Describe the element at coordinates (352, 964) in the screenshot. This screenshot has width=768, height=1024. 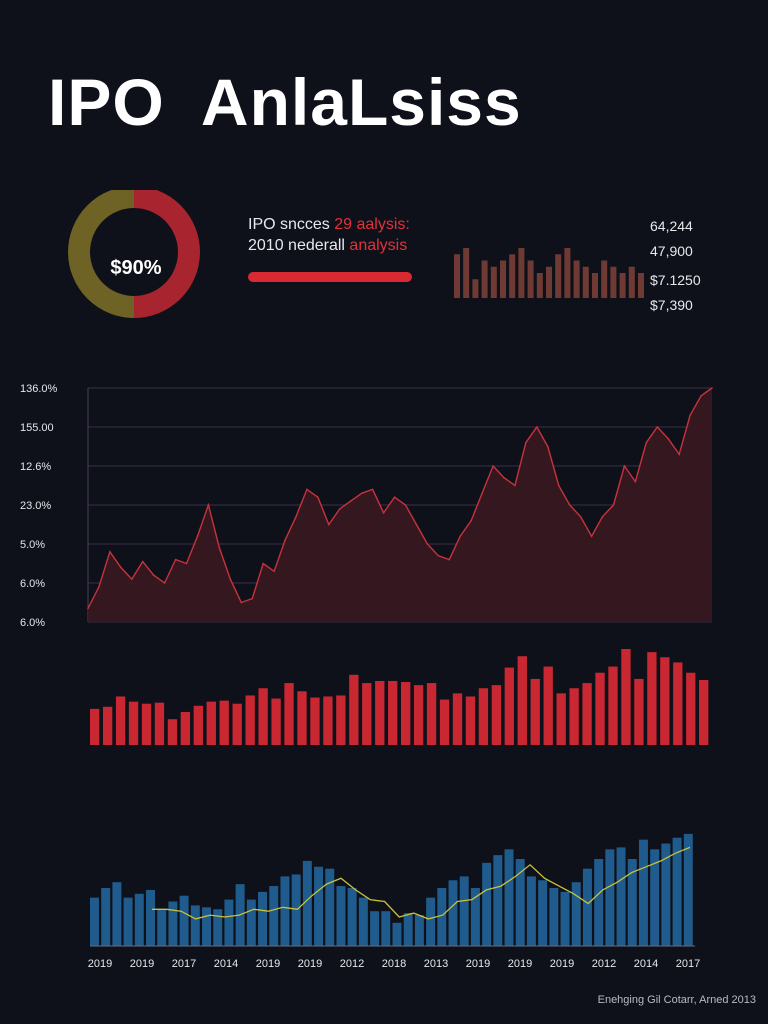
I see `x-tick-label: 2012` at that location.